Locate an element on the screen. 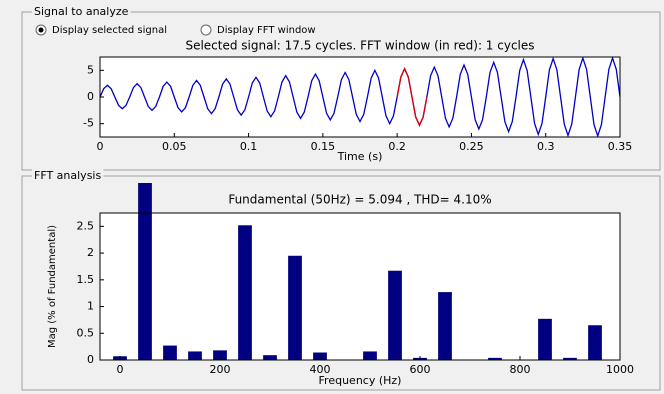  x-tick-label: 0.15 is located at coordinates (323, 146).